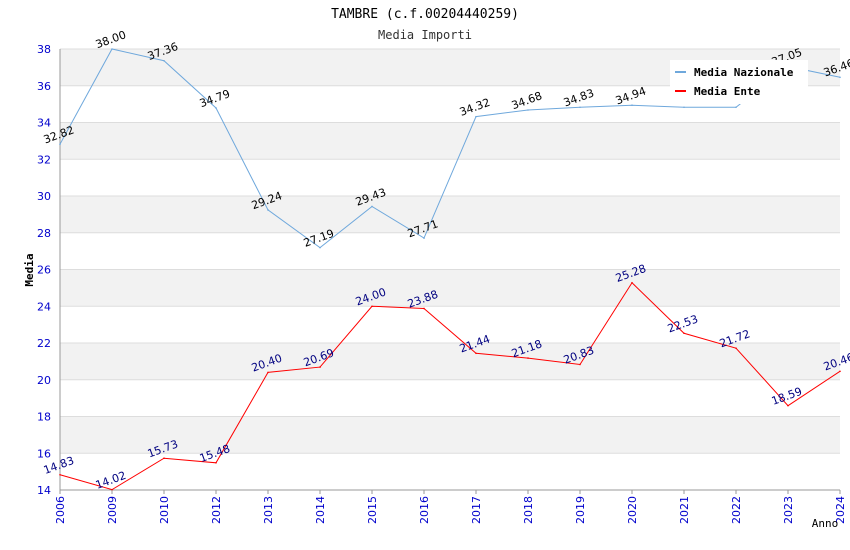 The width and height of the screenshot is (850, 550). I want to click on x-tick-label: 2022, so click(736, 510).